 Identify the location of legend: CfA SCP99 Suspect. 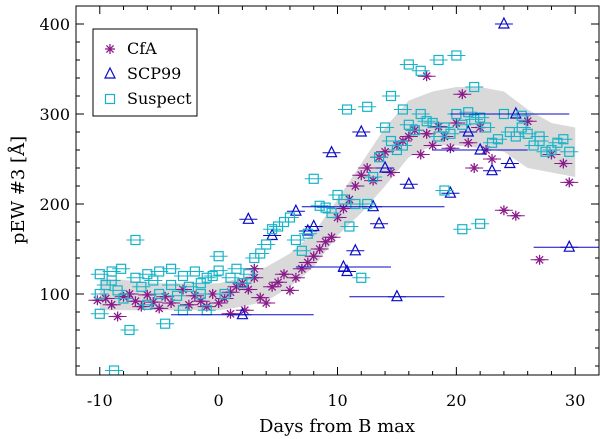
(145, 72).